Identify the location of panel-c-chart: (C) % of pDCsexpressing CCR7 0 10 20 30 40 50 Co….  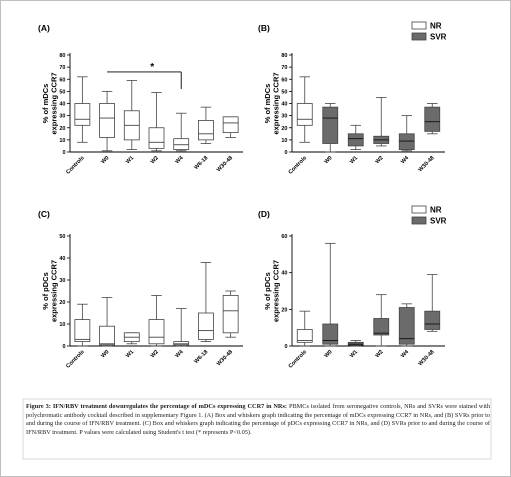
(140, 289).